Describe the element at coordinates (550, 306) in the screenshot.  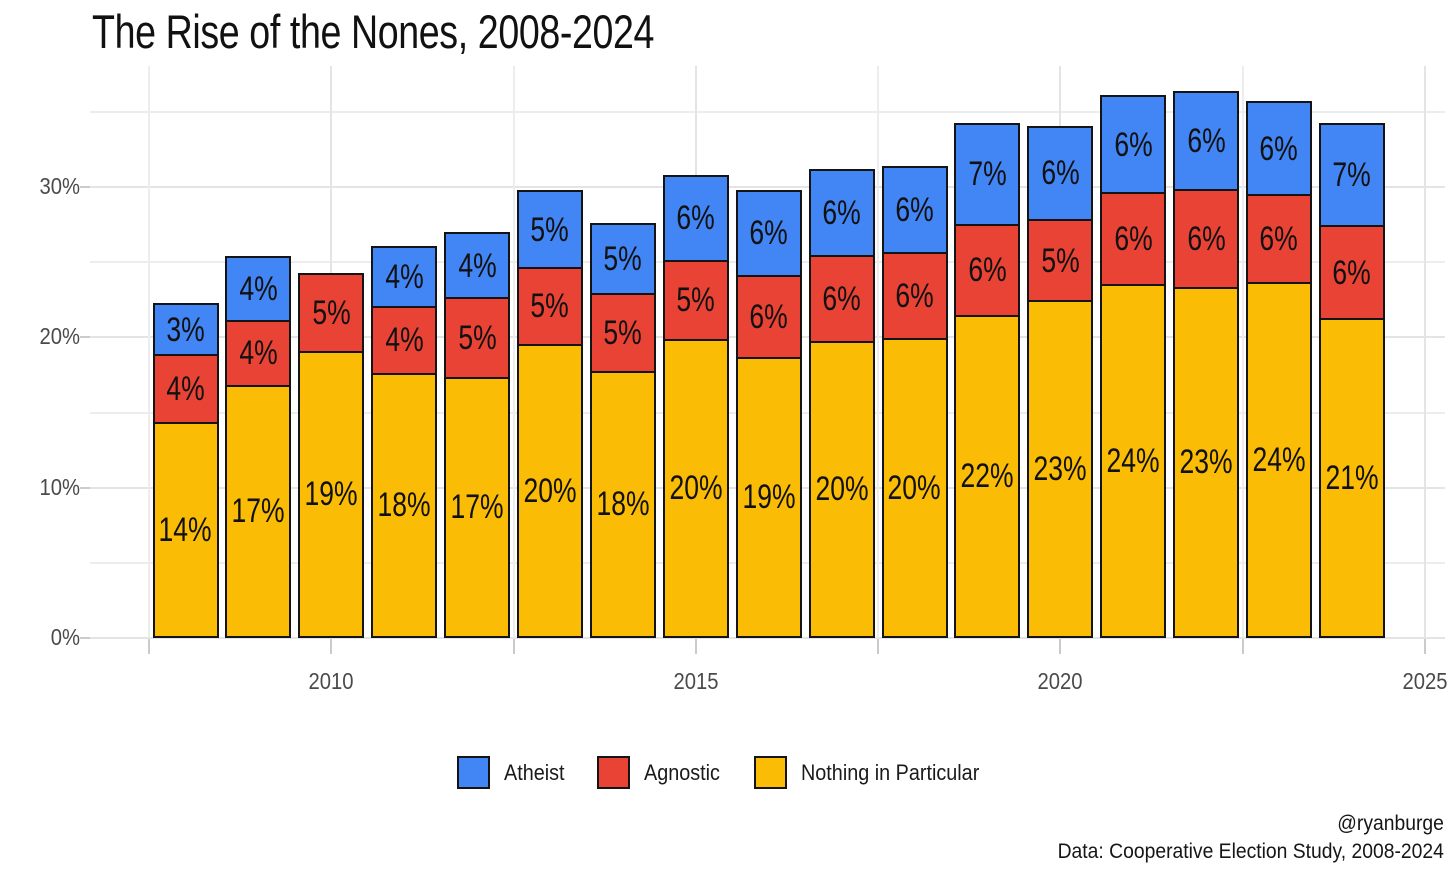
I see `segment-label-agnostic-2013: 5%` at that location.